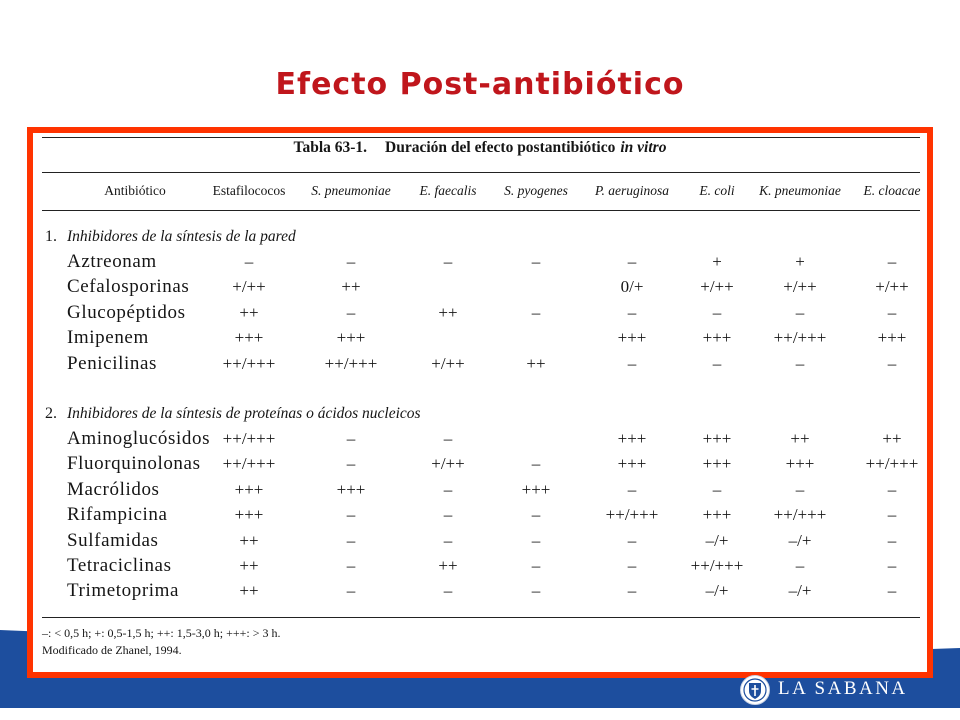 Image resolution: width=960 pixels, height=720 pixels. I want to click on column-header-p-aeruginosa: P. aeruginosa, so click(631, 190).